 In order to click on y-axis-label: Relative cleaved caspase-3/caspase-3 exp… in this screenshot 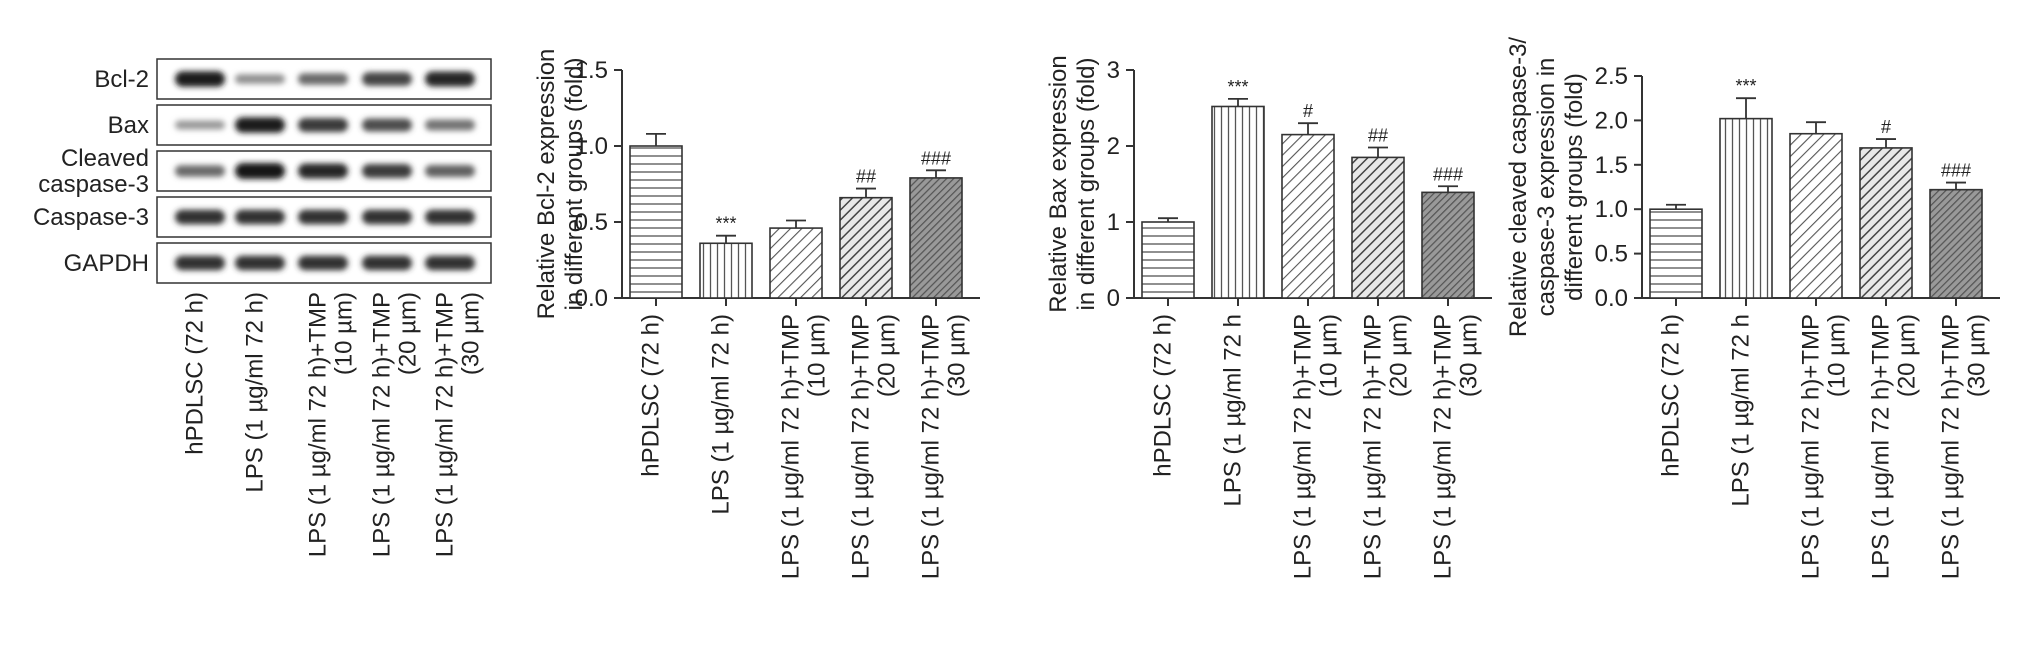, I will do `click(1546, 187)`.